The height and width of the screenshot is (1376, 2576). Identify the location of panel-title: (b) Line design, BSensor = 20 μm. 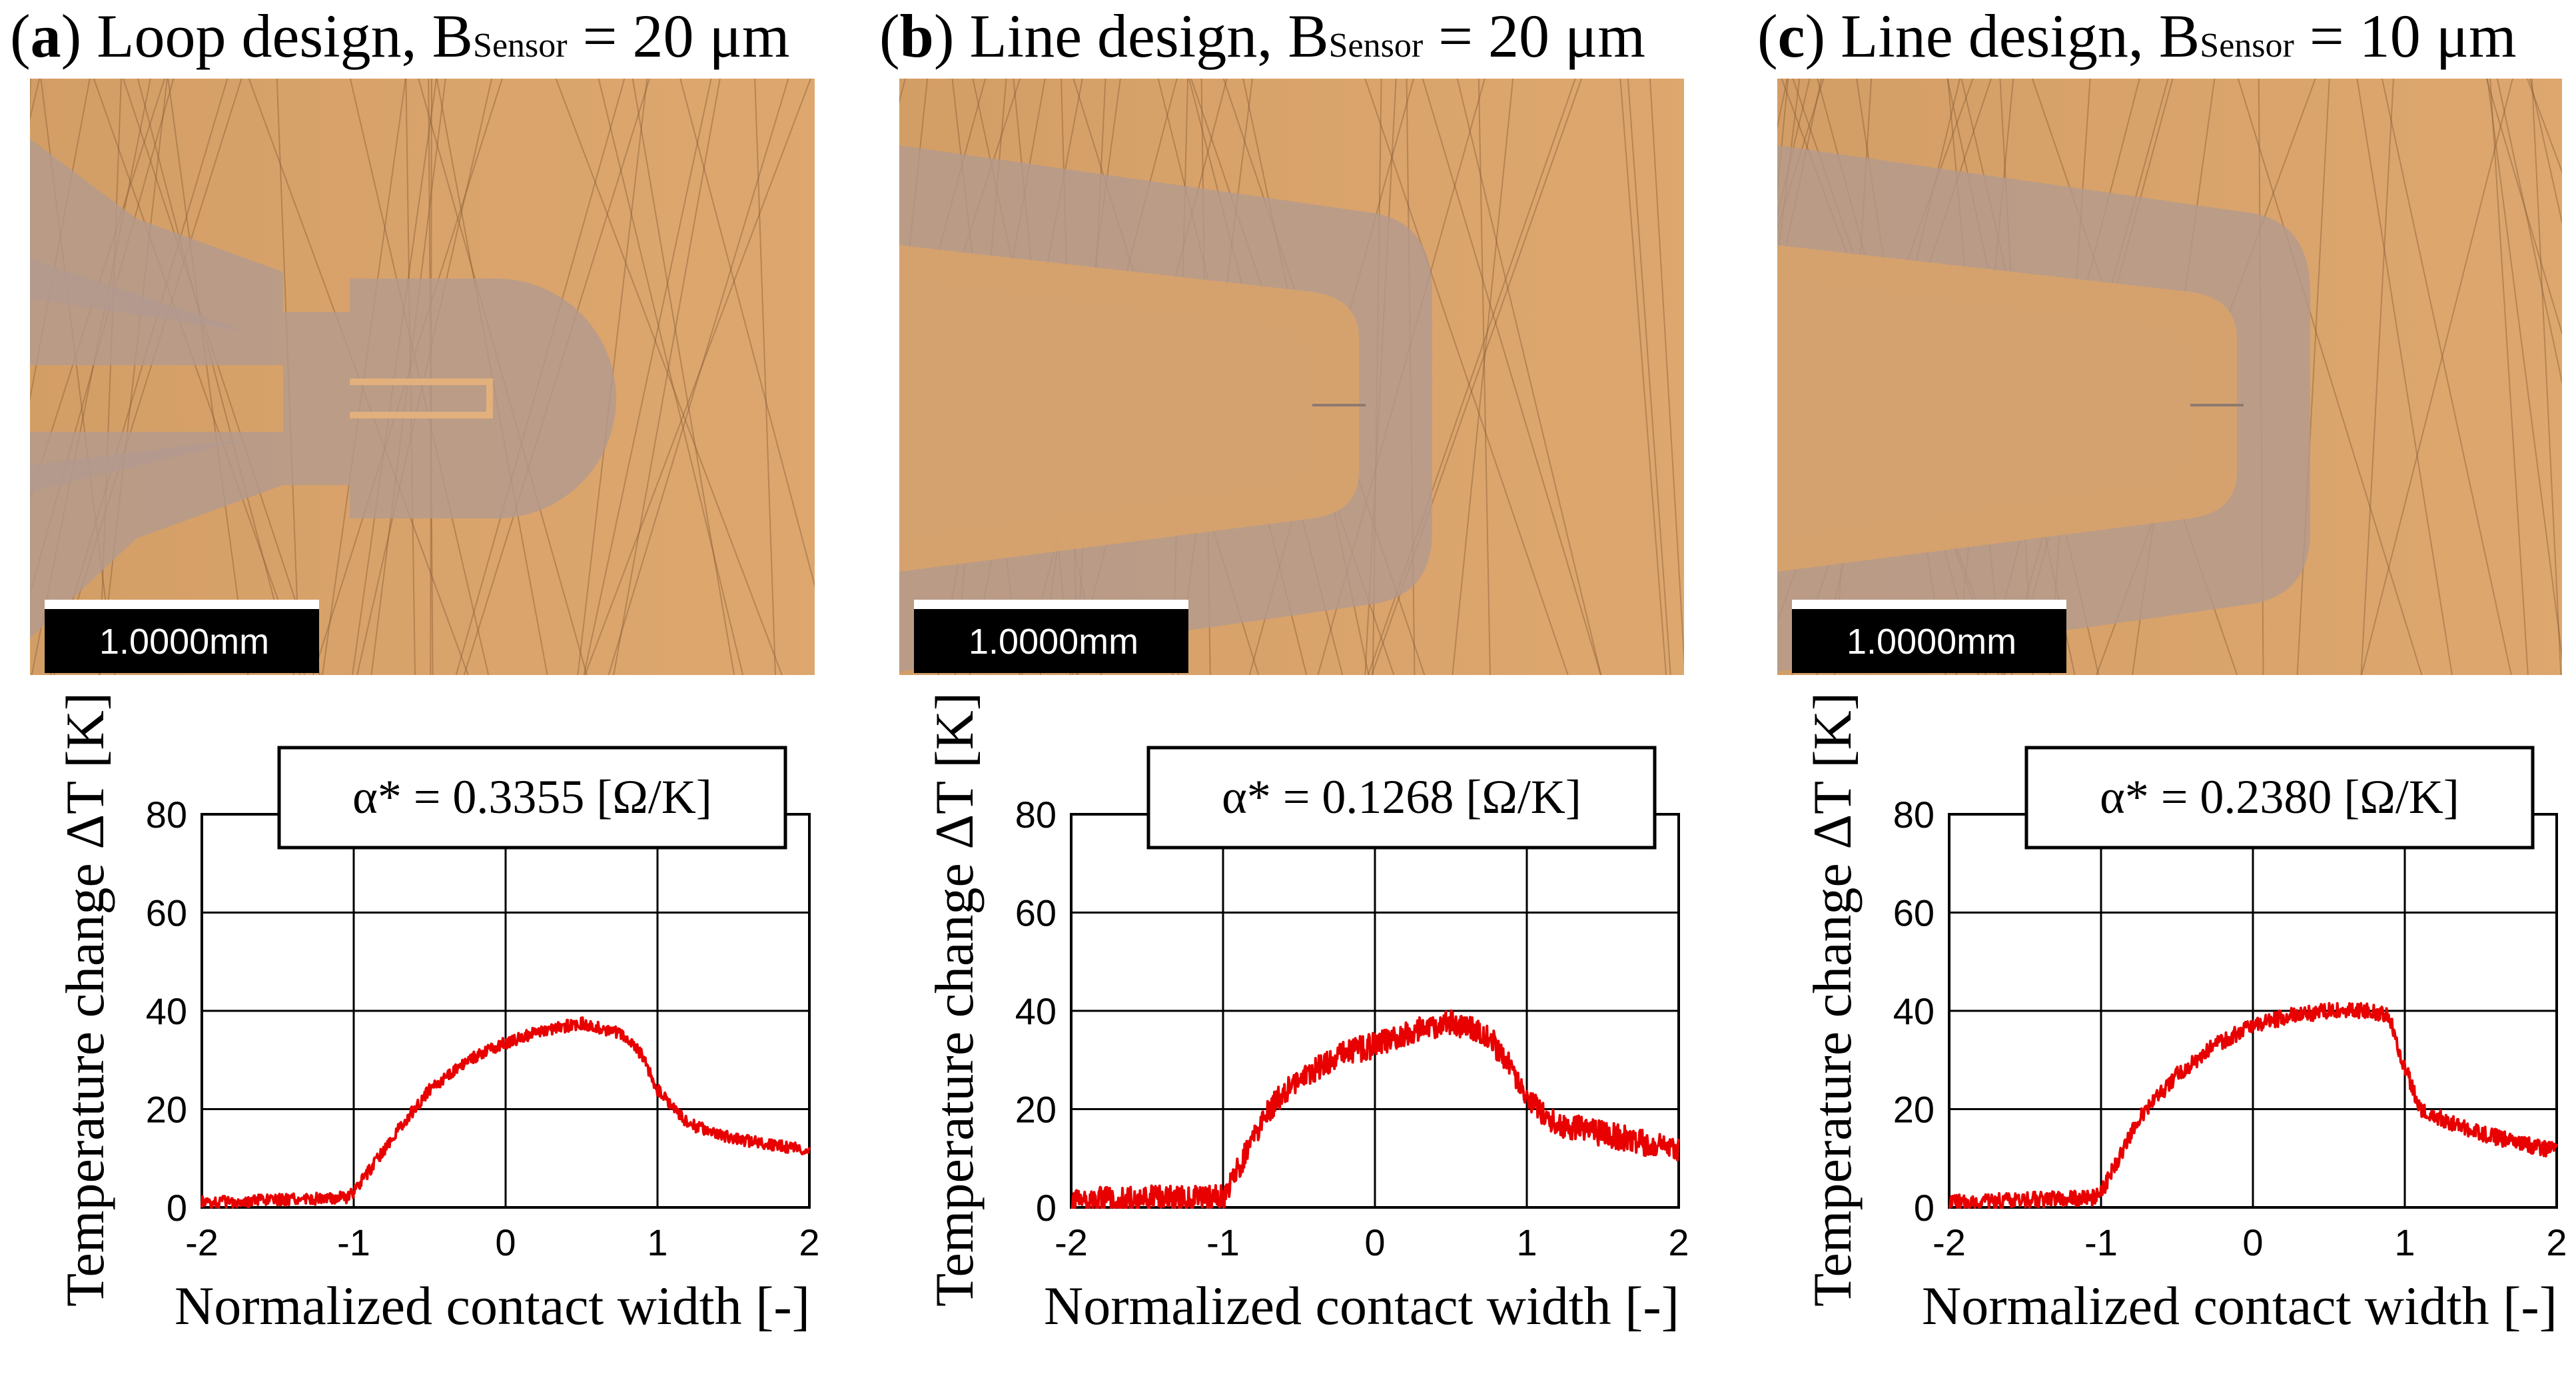
(1262, 36).